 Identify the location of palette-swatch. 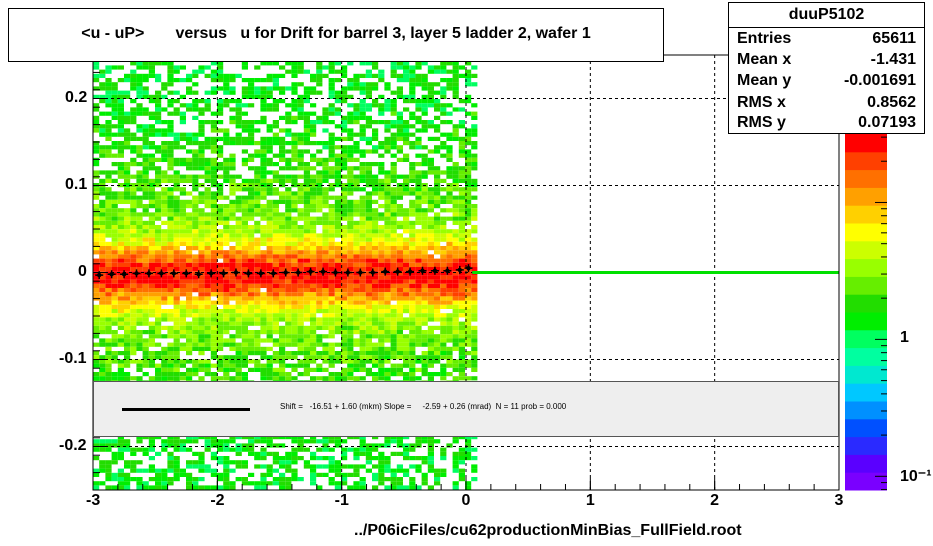
(866, 428).